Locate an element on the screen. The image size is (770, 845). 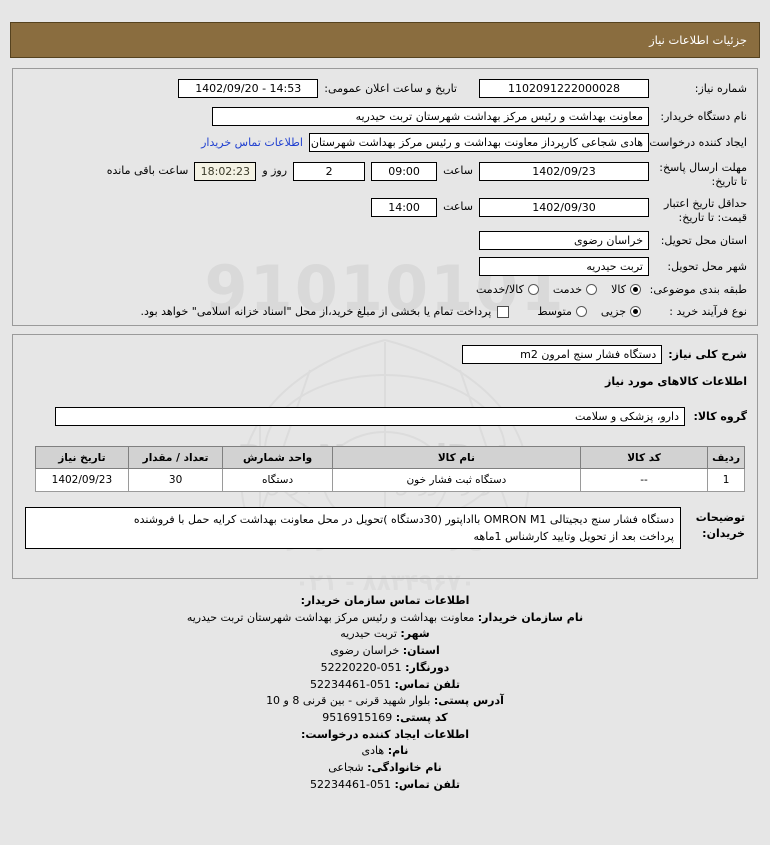
radio-khedmat is located at coordinates (592, 290).